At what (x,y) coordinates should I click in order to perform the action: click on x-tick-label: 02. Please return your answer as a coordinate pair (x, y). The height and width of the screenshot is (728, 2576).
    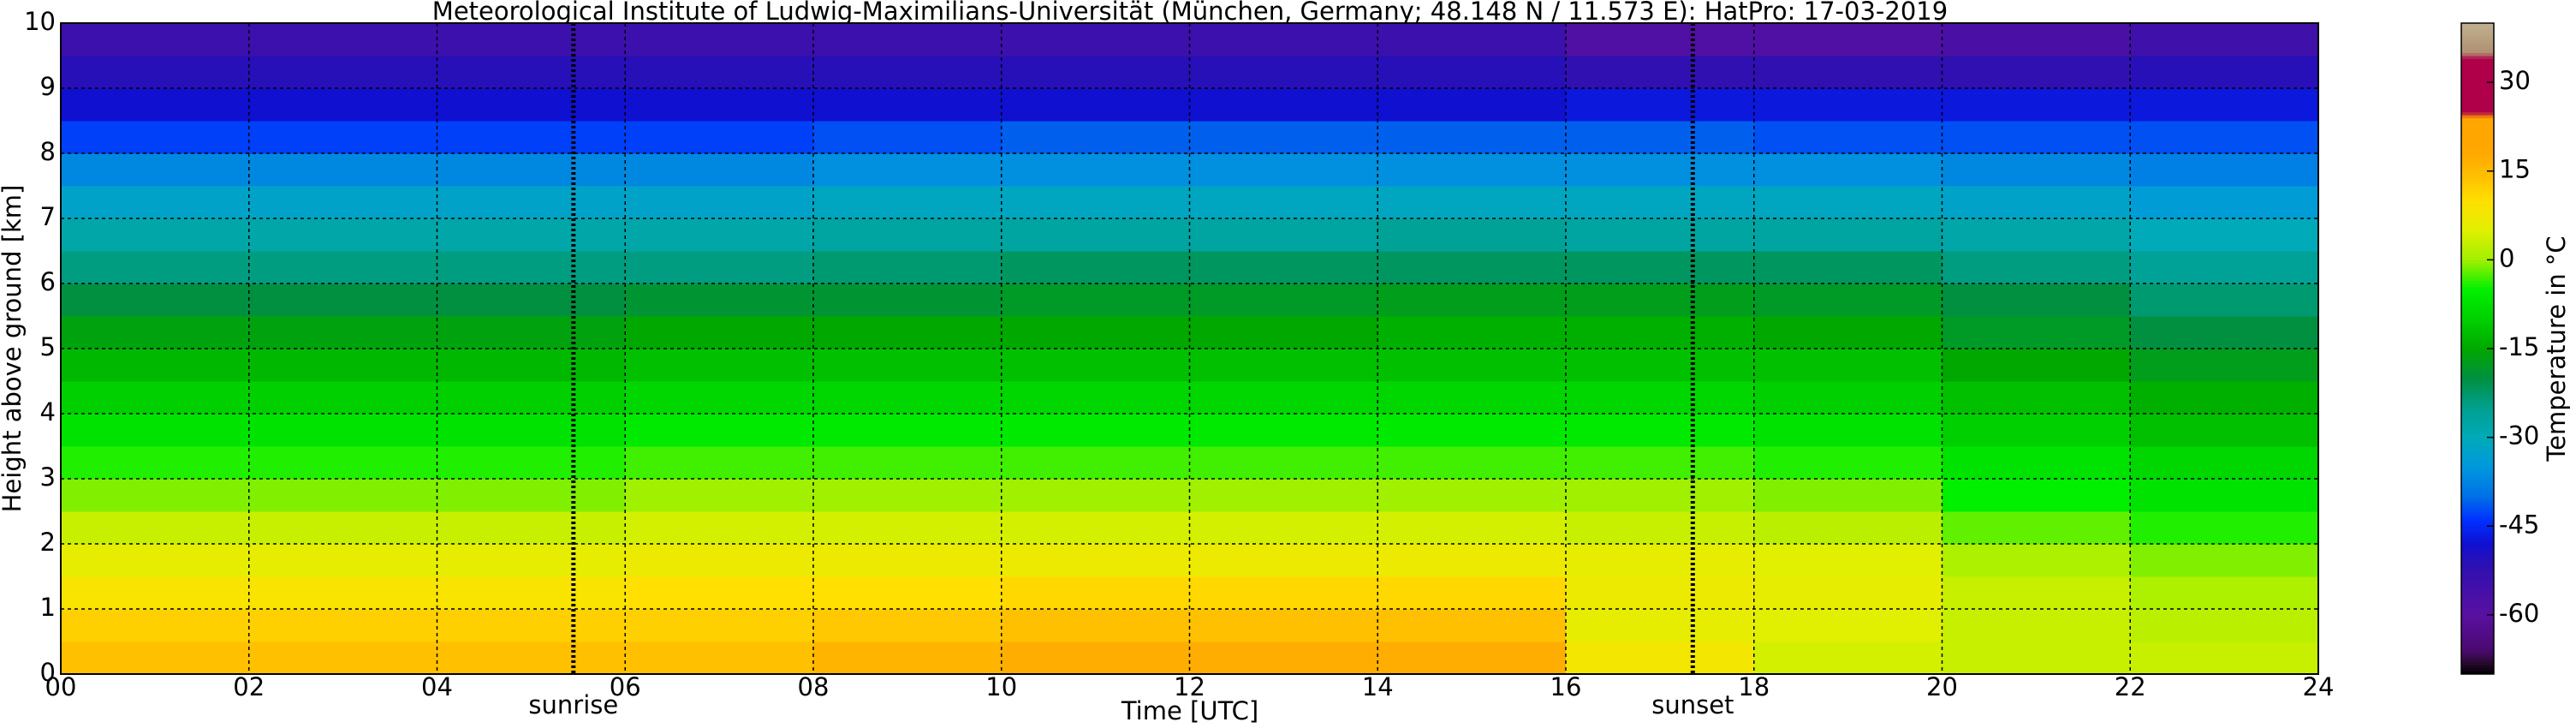
    Looking at the image, I should click on (249, 686).